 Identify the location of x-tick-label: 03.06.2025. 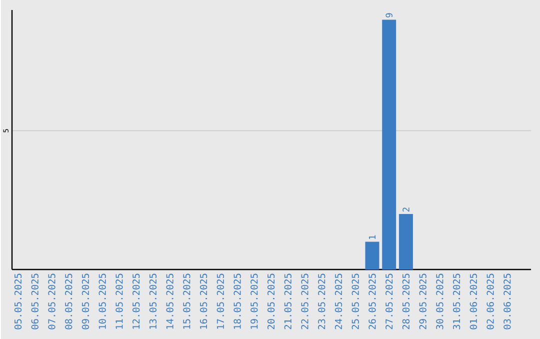
(507, 302).